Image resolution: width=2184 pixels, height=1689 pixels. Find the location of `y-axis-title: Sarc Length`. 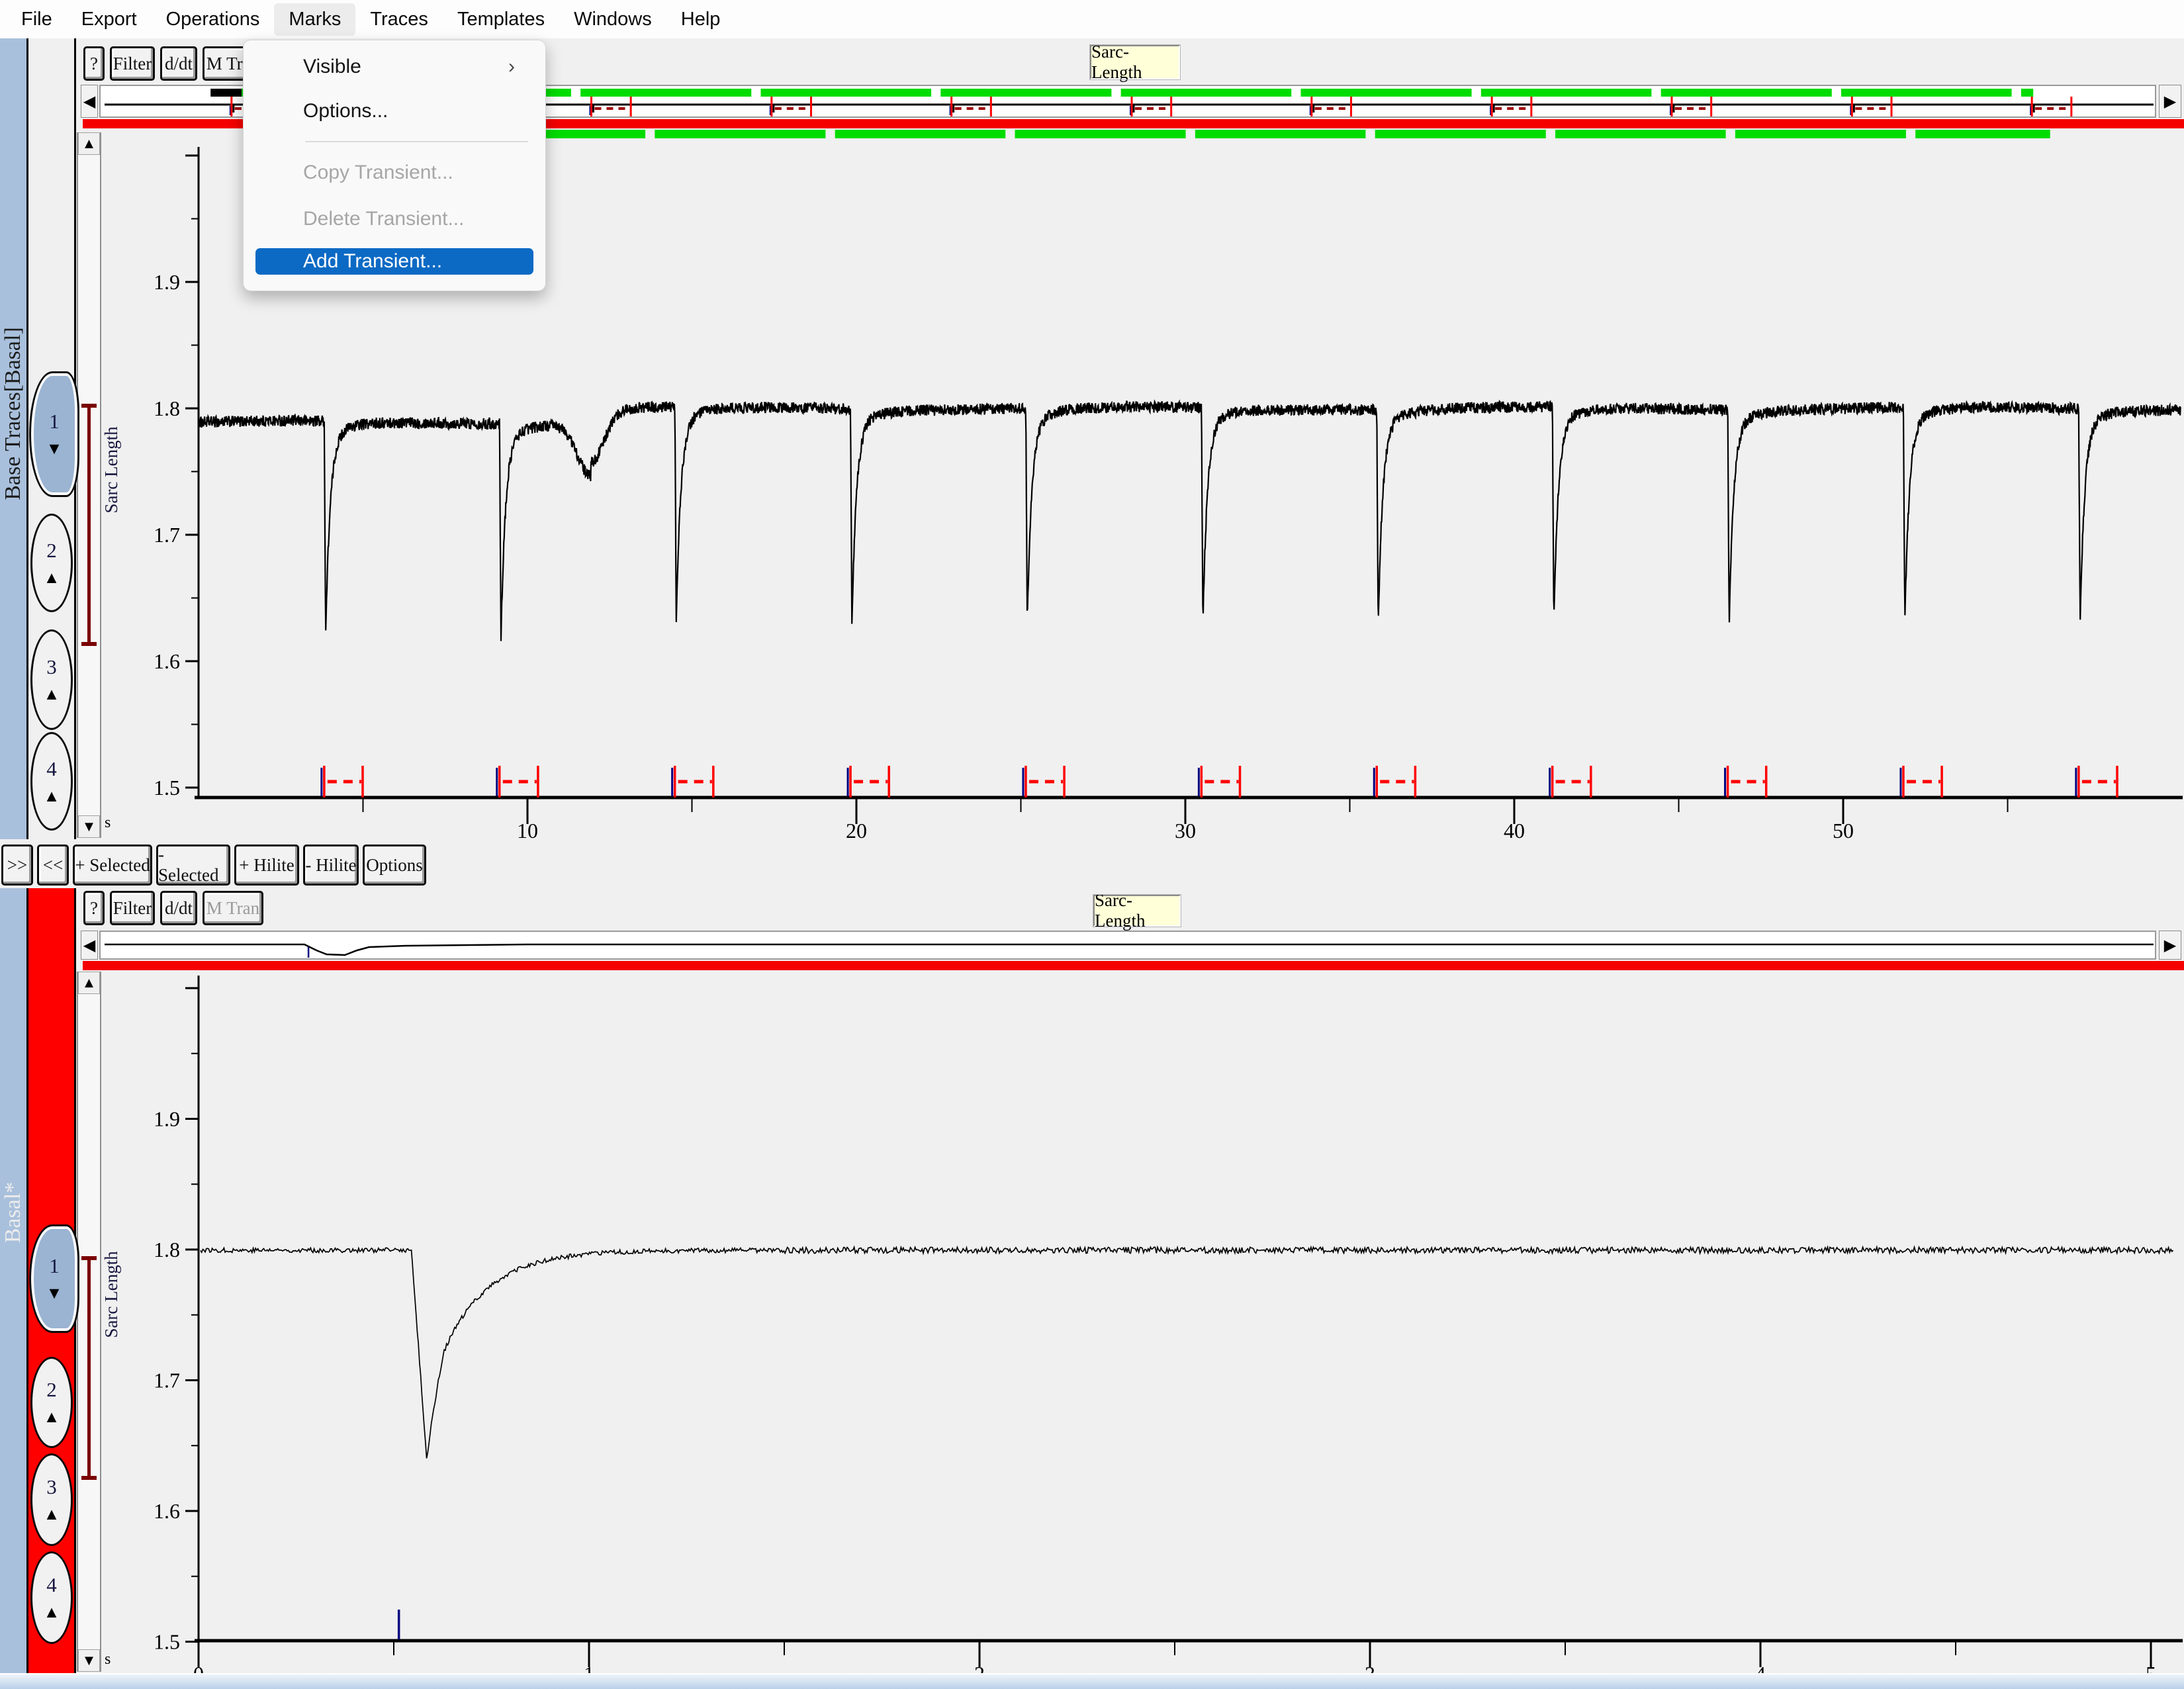

y-axis-title: Sarc Length is located at coordinates (111, 1294).